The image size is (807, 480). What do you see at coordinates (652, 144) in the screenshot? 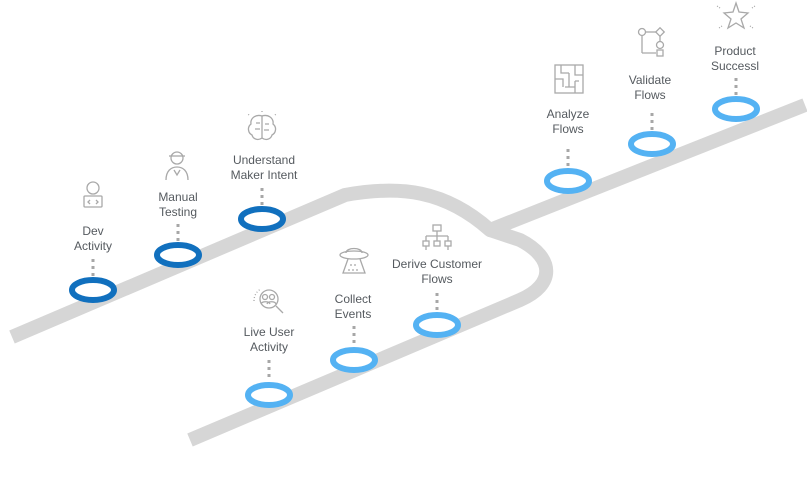
I see `node-validate-flows` at bounding box center [652, 144].